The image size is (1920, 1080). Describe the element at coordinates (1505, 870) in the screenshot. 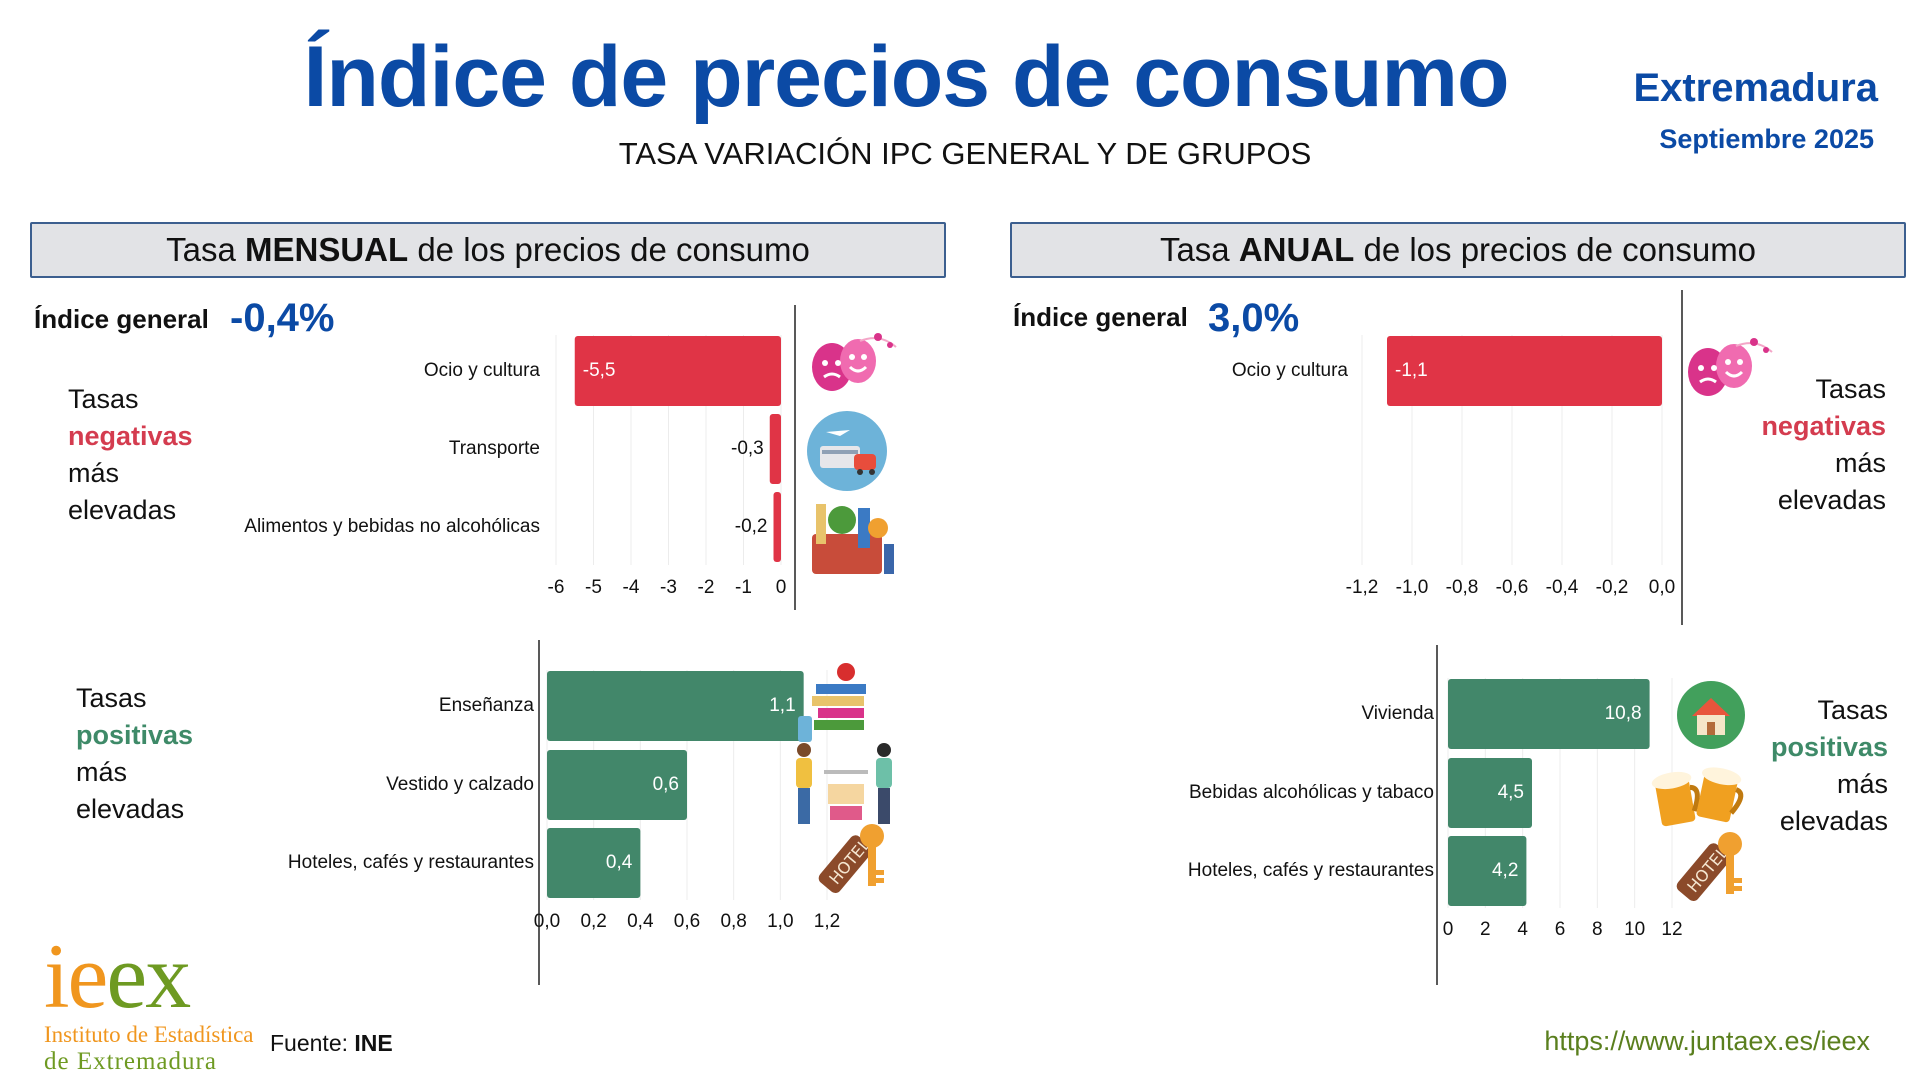

I see `data-label: 4,2` at that location.